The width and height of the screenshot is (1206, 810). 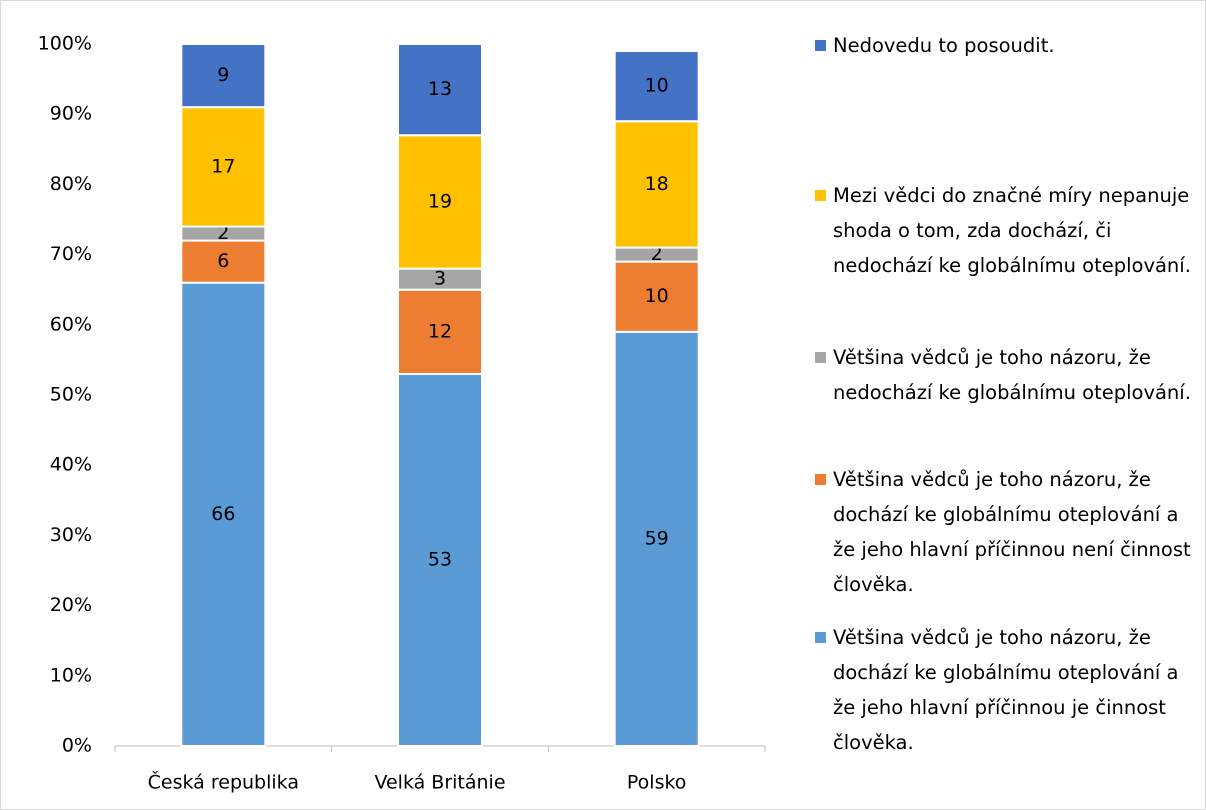 What do you see at coordinates (944, 45) in the screenshot?
I see `legend-label: Nedovedu to posoudit.` at bounding box center [944, 45].